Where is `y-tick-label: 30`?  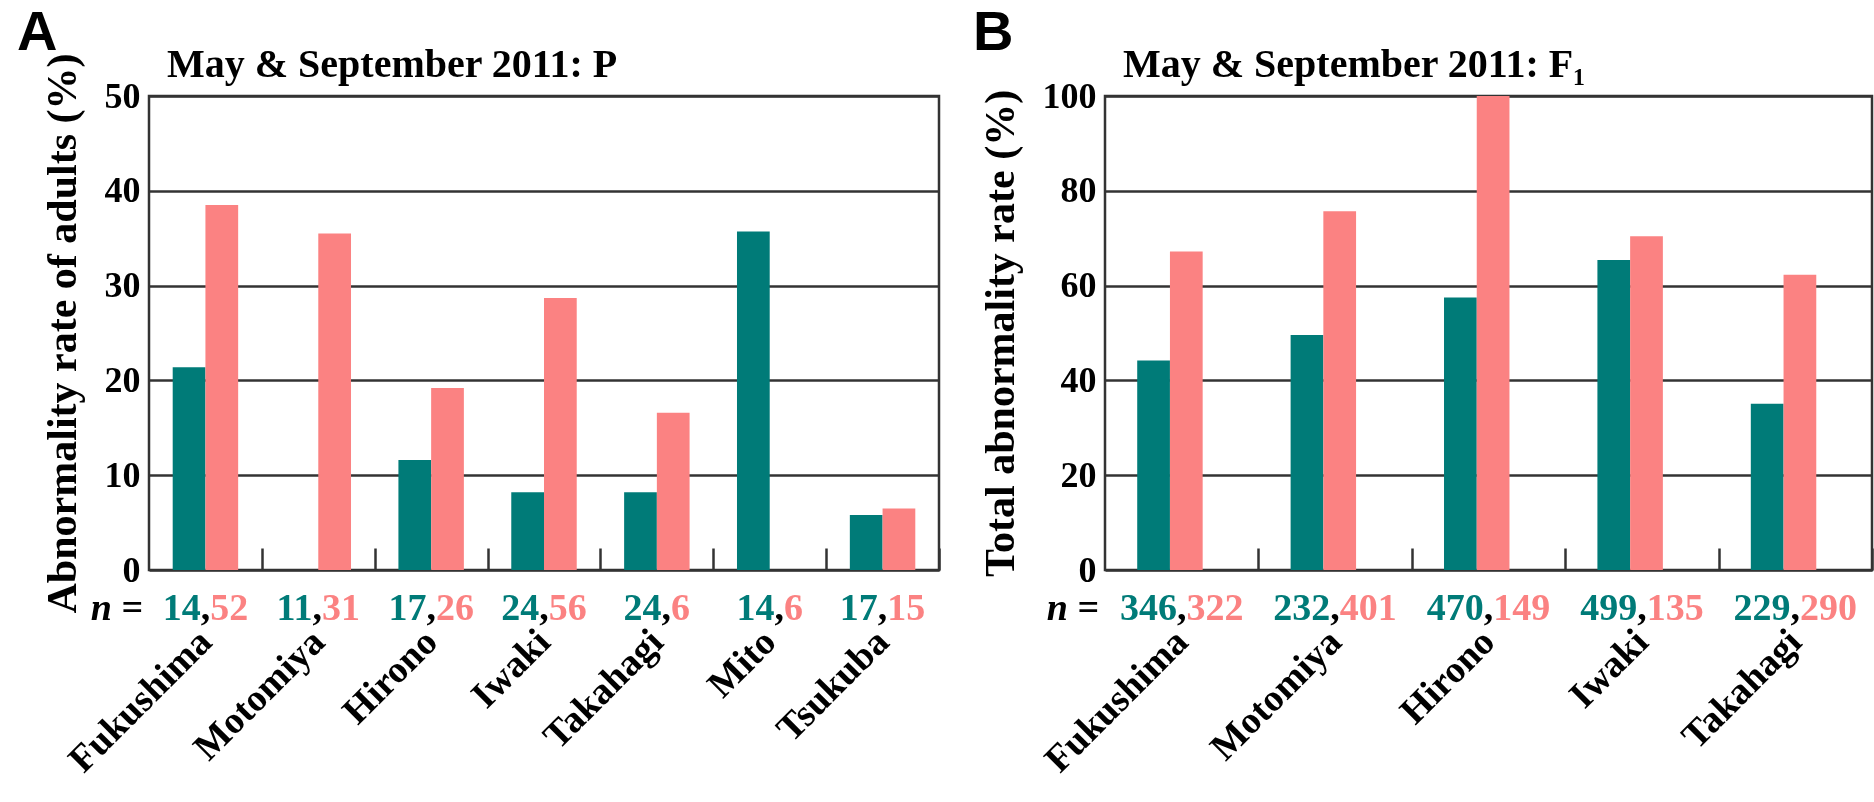
y-tick-label: 30 is located at coordinates (122, 285).